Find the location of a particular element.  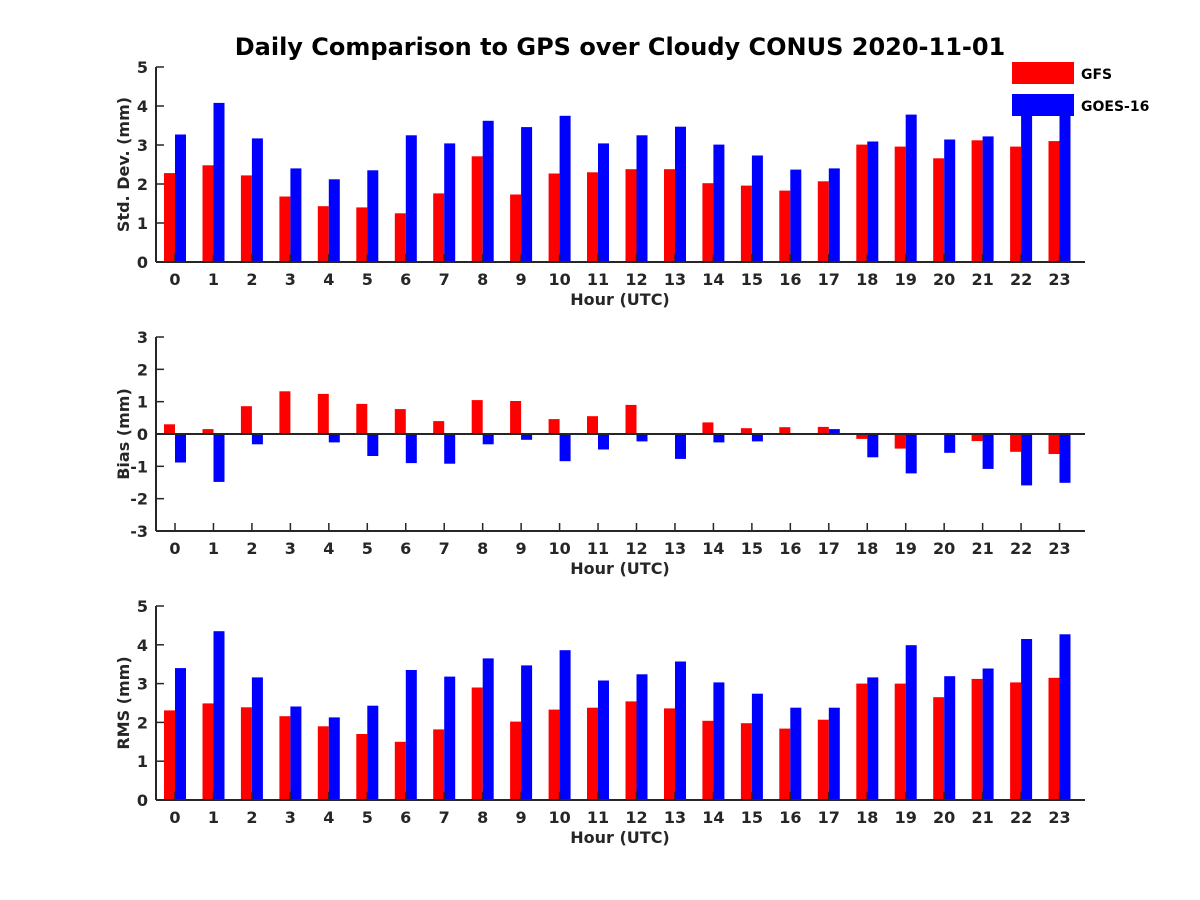

bias-x-tick-label: 21 is located at coordinates (982, 548).